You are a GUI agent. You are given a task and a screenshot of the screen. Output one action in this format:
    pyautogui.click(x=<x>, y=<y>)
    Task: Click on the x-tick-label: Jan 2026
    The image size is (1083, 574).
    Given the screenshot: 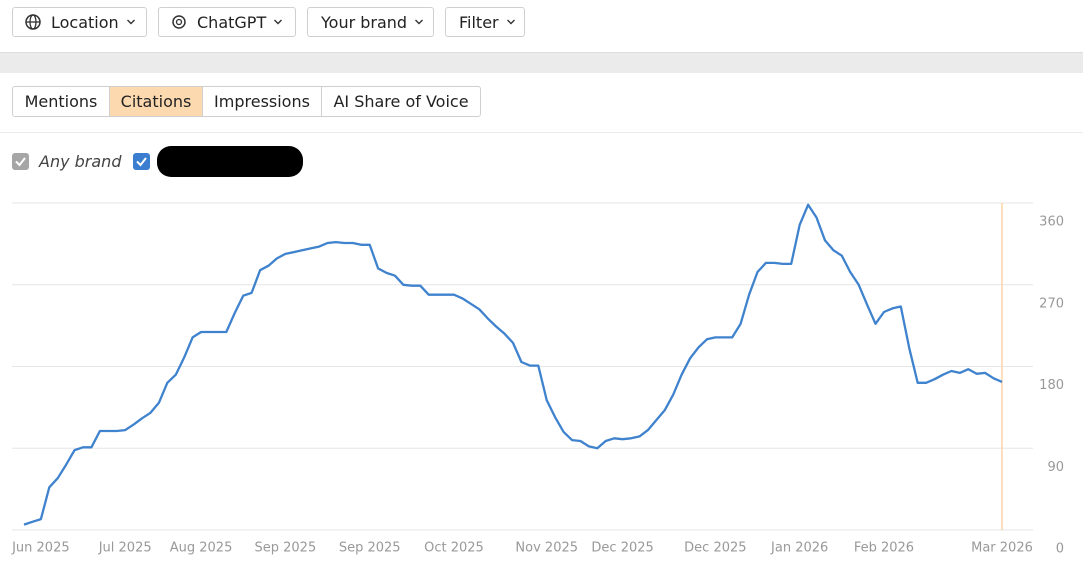 What is the action you would take?
    pyautogui.click(x=799, y=548)
    